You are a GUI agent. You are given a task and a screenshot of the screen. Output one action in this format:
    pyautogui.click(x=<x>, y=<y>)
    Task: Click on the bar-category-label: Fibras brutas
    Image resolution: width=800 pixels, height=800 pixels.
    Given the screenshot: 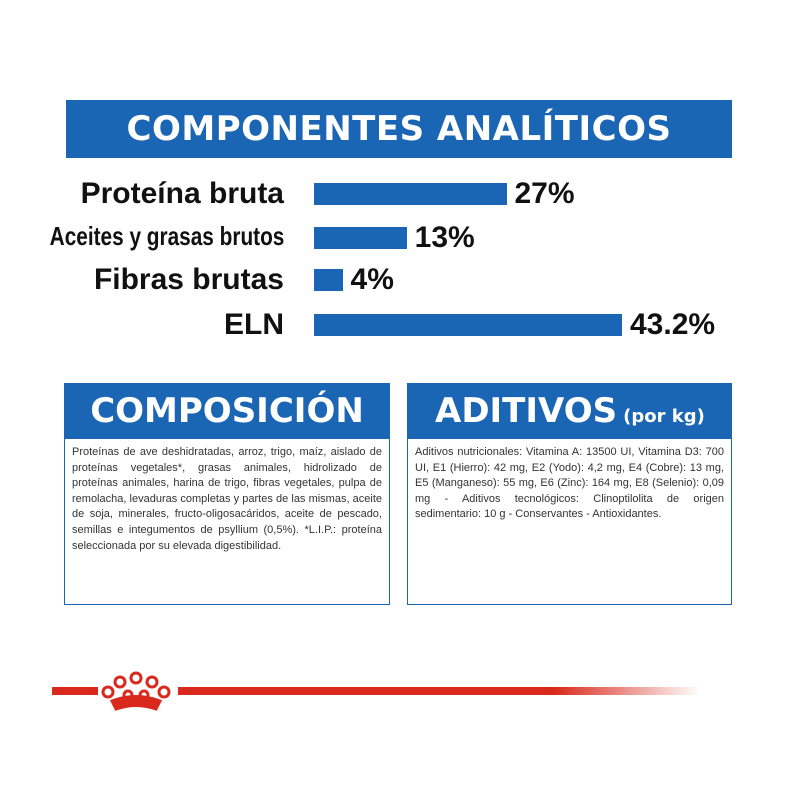 What is the action you would take?
    pyautogui.click(x=188, y=279)
    